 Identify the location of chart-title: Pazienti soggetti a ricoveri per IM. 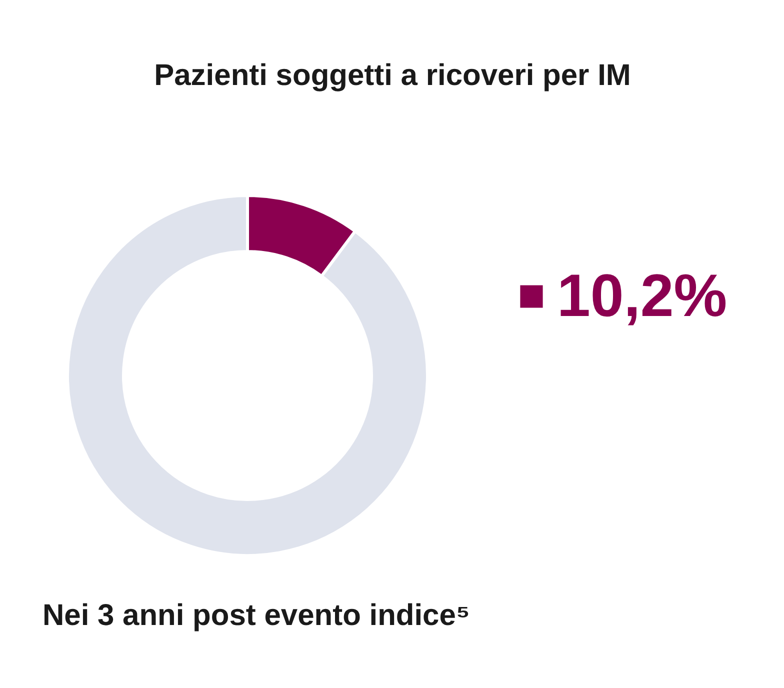
(392, 75).